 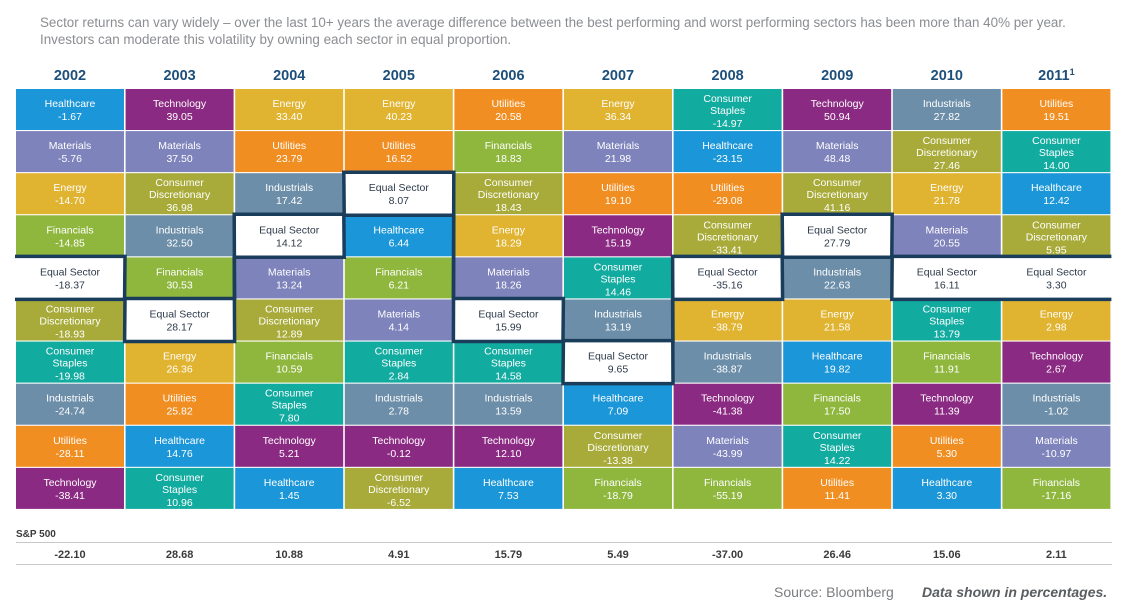 I want to click on sector-value: 14.00, so click(x=1056, y=166).